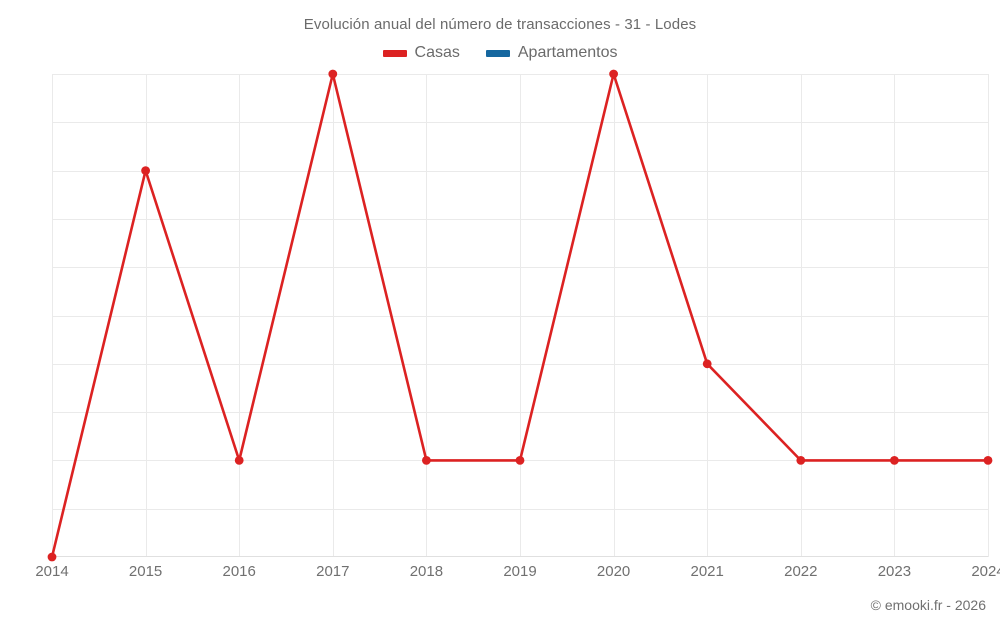 This screenshot has height=625, width=1000. I want to click on x-tick-label: 2019, so click(520, 571).